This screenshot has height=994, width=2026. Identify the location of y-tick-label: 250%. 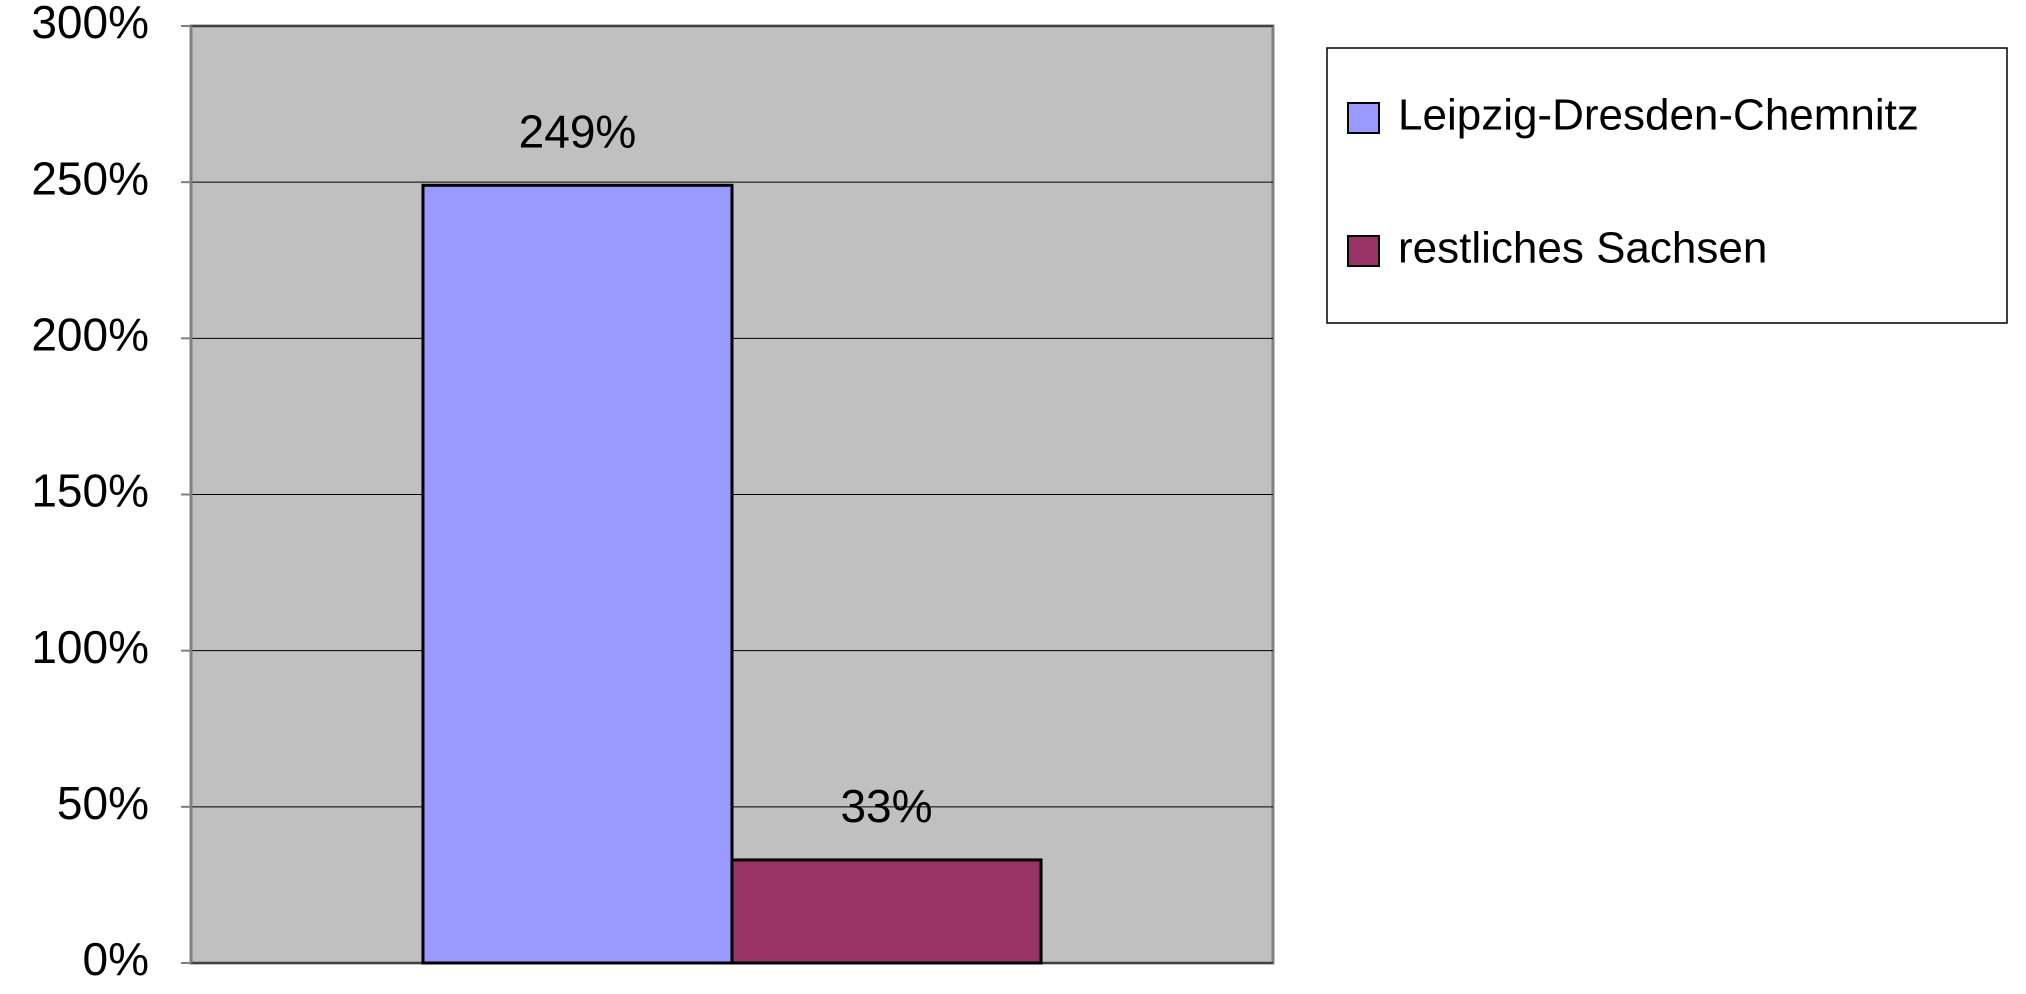
(90, 178).